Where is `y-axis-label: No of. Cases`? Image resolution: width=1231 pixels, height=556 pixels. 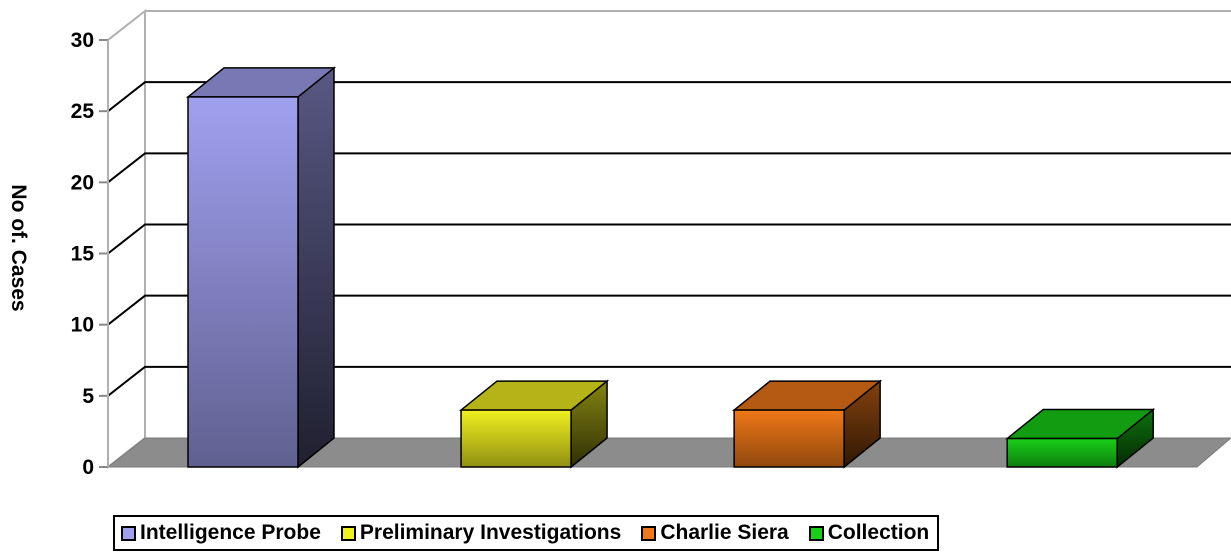
y-axis-label: No of. Cases is located at coordinates (18, 247).